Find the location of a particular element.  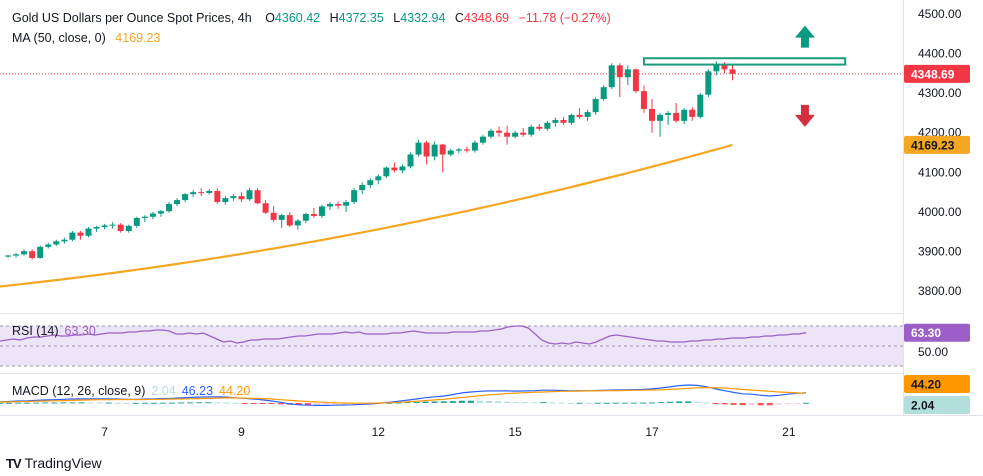

ma-badge-bg is located at coordinates (937, 144).